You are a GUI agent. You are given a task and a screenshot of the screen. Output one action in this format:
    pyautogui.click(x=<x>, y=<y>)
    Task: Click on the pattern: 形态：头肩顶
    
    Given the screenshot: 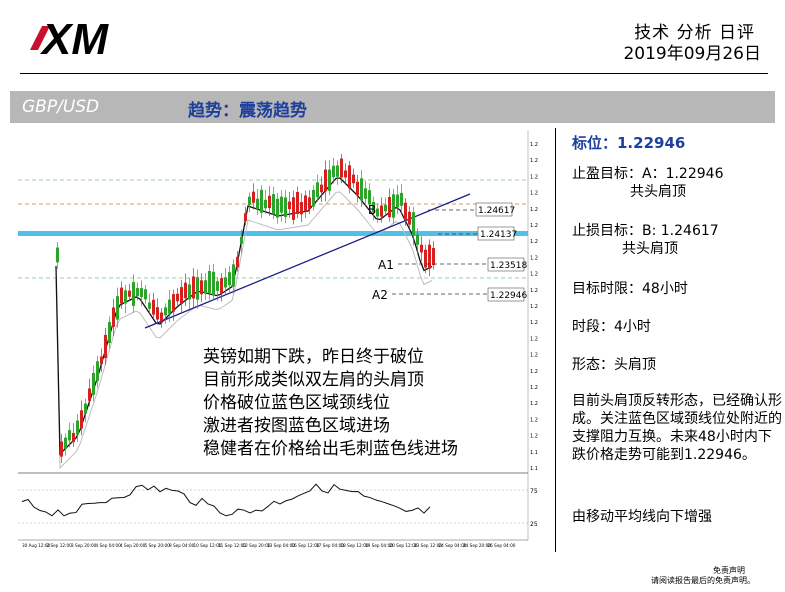 What is the action you would take?
    pyautogui.click(x=614, y=365)
    